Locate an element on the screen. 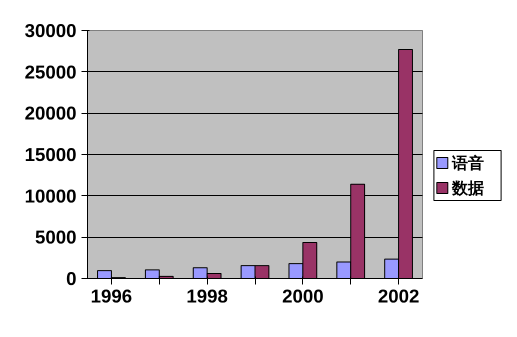 The height and width of the screenshot is (337, 517). y-tick-label: 0 is located at coordinates (71, 278).